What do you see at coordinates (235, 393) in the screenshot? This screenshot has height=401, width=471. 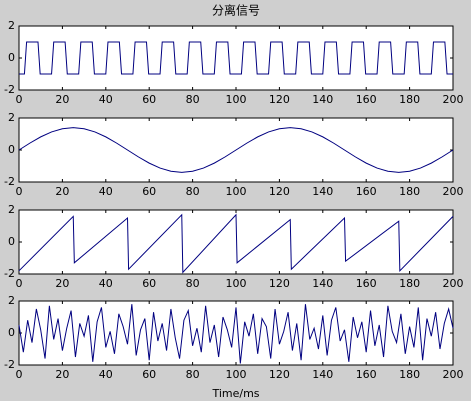 I see `x-axis-label: Time/ms` at bounding box center [235, 393].